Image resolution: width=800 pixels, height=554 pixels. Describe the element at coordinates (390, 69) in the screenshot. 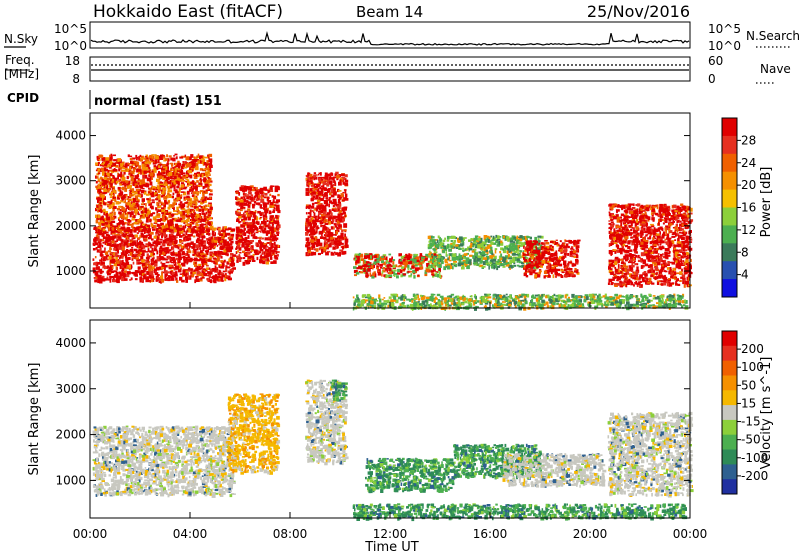

I see `freq-panel-frame` at that location.